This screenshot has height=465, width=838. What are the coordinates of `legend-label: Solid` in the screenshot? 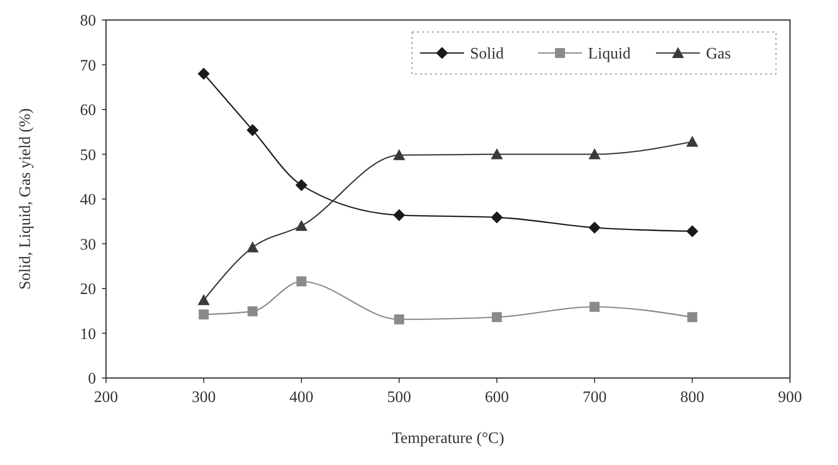 It's located at (487, 54).